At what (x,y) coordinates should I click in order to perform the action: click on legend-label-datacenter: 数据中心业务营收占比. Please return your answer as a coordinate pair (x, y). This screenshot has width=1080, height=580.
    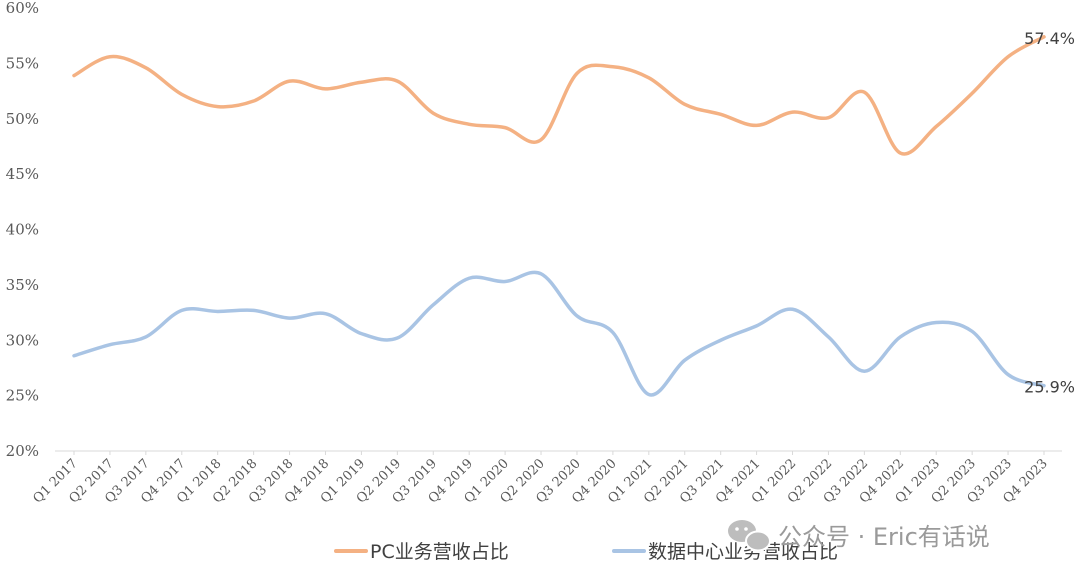
    Looking at the image, I should click on (743, 552).